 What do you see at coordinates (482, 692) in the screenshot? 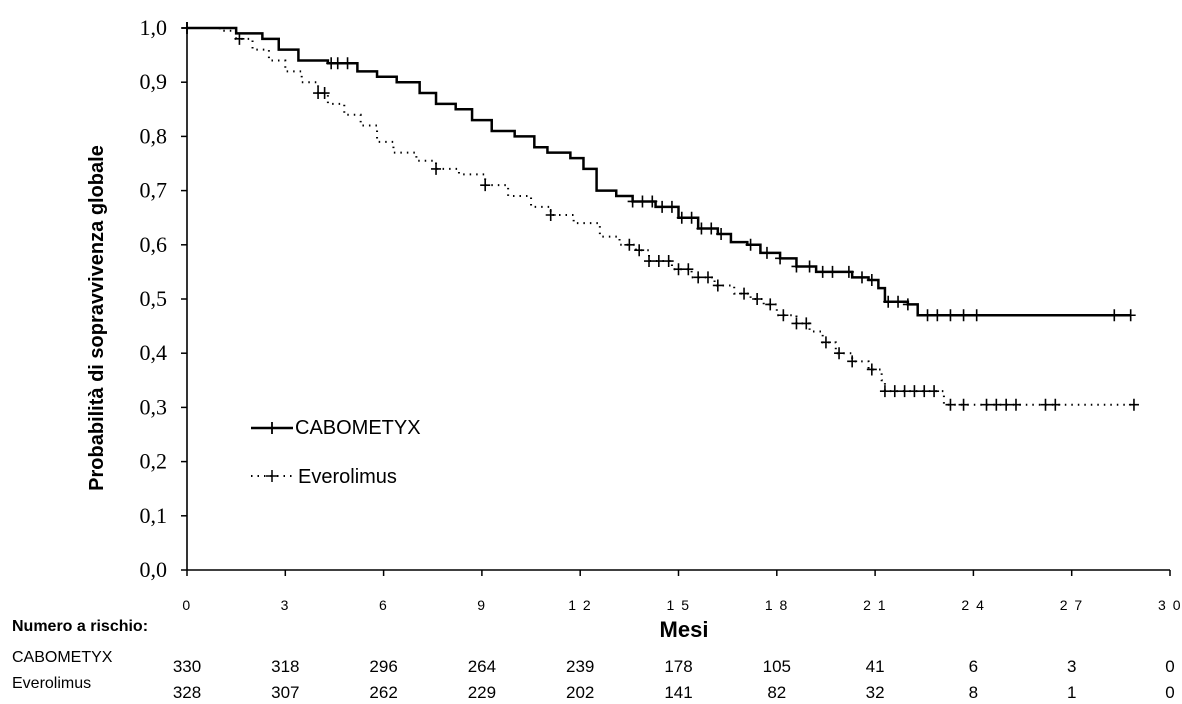
I see `risk-value: 229` at bounding box center [482, 692].